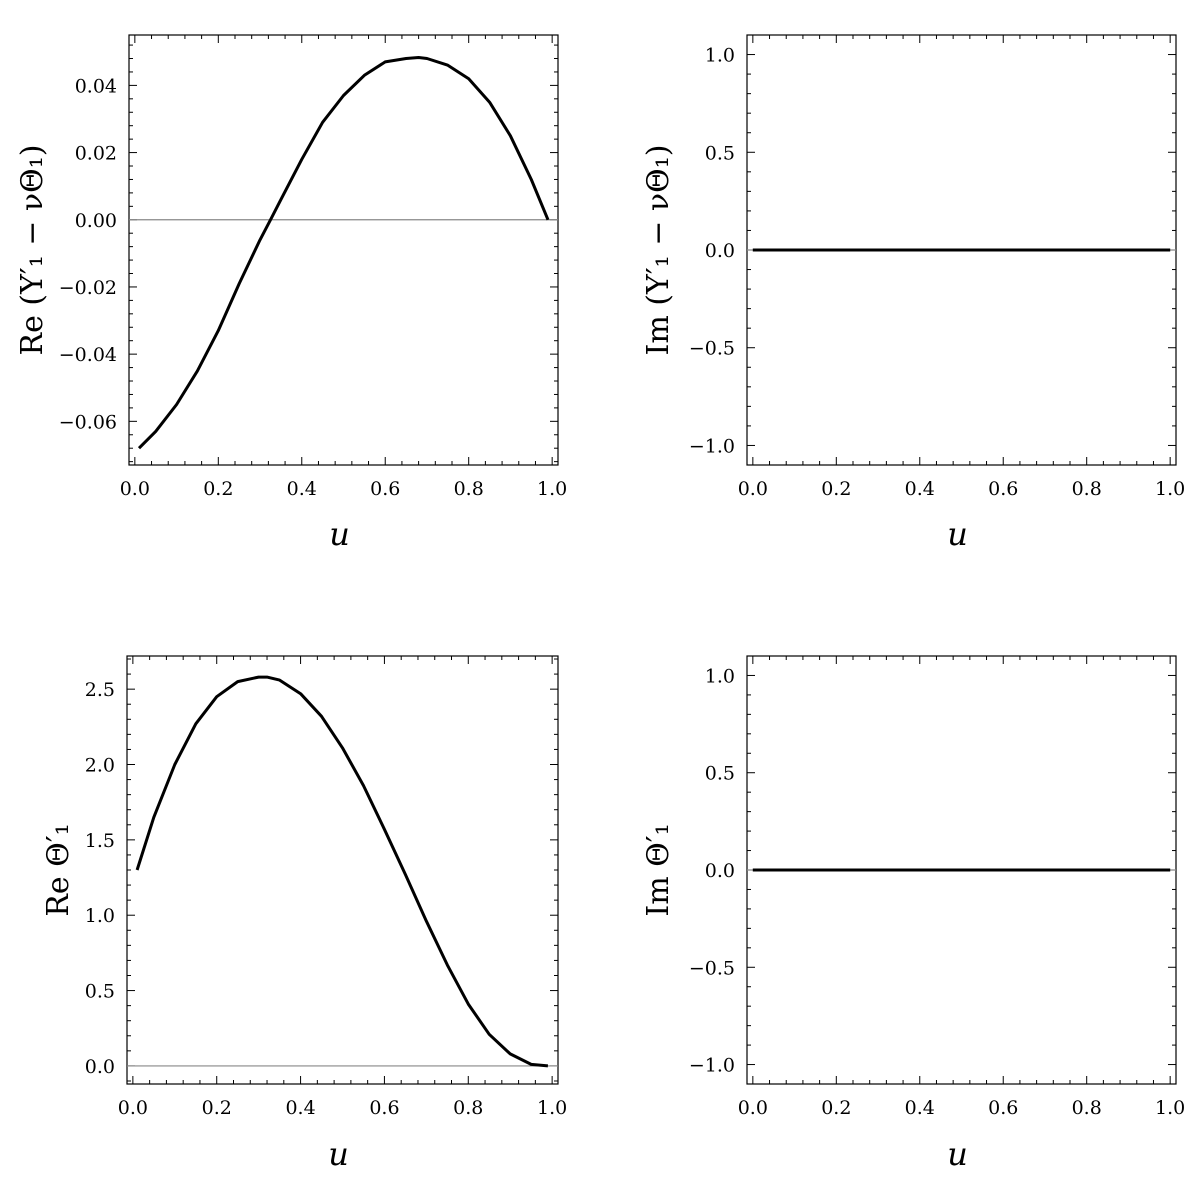 The width and height of the screenshot is (1200, 1200). Describe the element at coordinates (100, 690) in the screenshot. I see `y-tick-label: 2.5` at that location.